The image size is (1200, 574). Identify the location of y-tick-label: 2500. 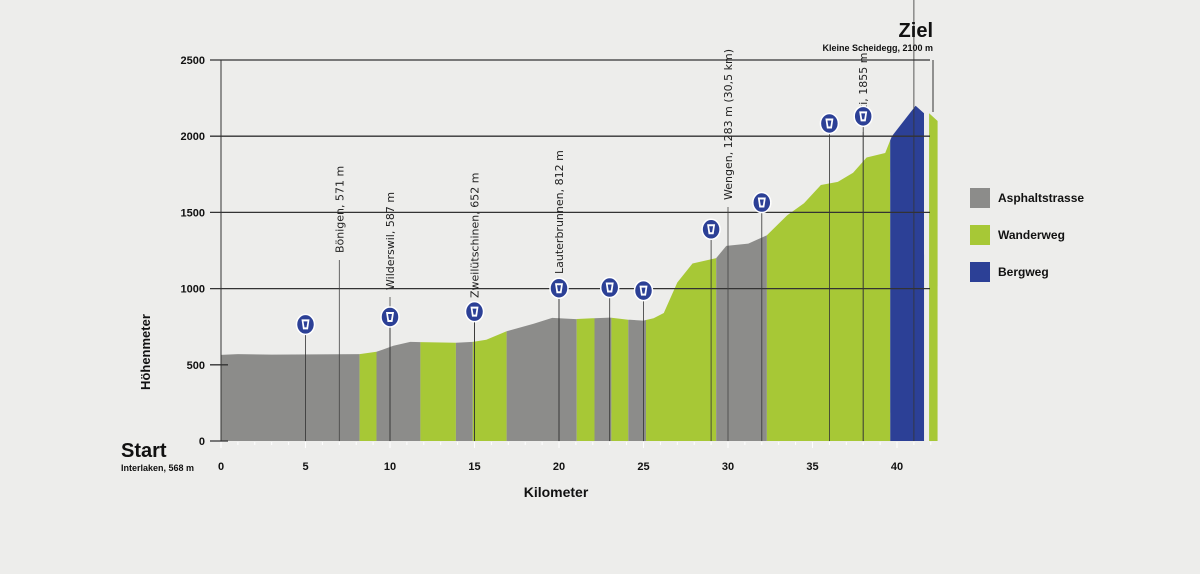
(193, 61).